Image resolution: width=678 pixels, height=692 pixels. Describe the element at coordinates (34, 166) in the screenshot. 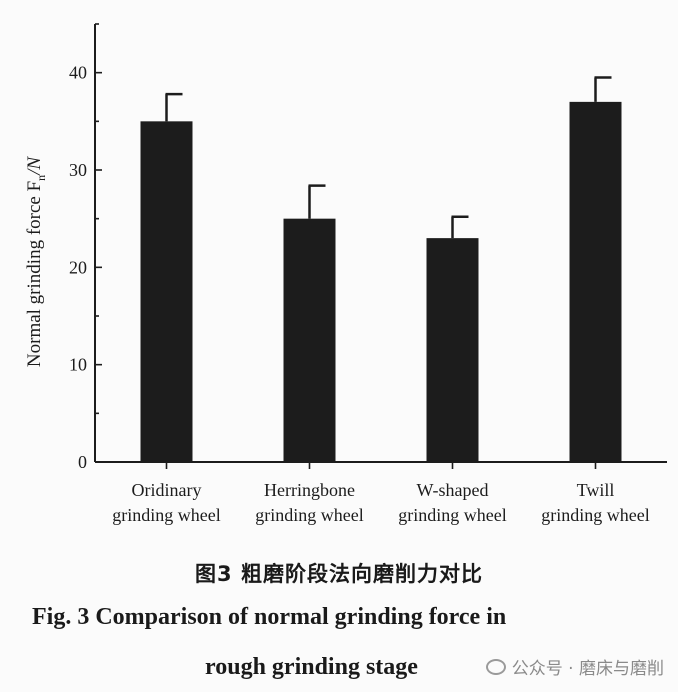

I see `y-axis-label-unit: /N` at that location.